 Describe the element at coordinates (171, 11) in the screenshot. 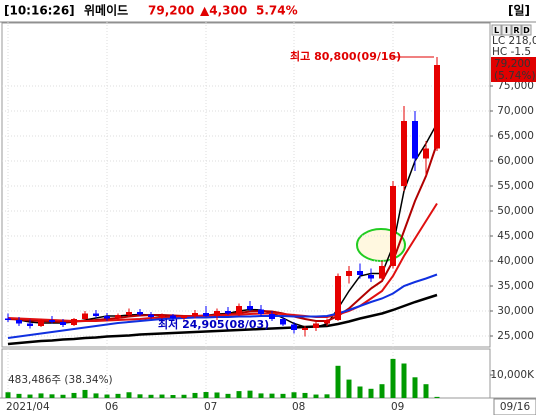

I see `price: 79,200` at that location.